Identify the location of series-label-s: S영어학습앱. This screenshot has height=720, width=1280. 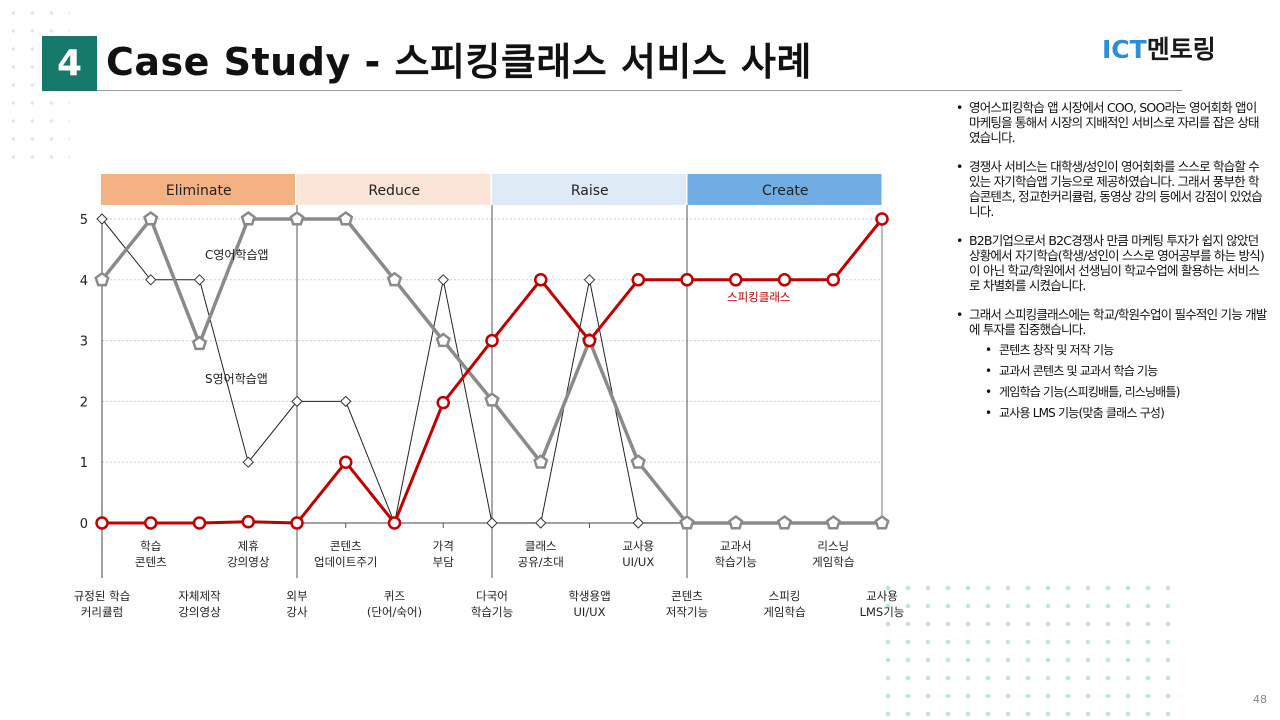
(236, 379).